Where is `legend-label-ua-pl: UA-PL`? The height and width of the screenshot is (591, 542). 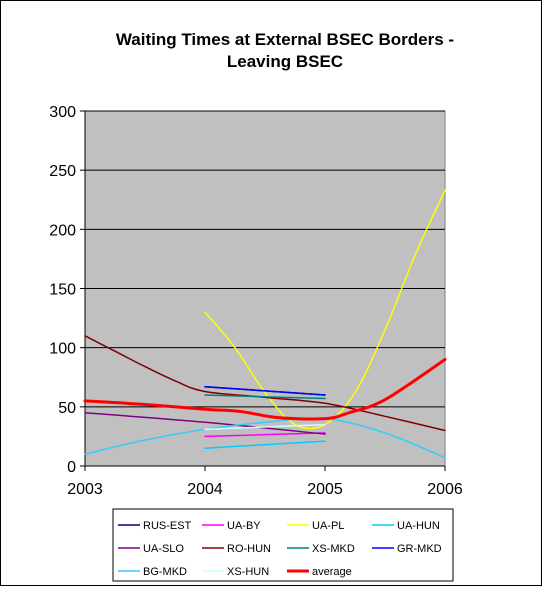
legend-label-ua-pl: UA-PL is located at coordinates (328, 526).